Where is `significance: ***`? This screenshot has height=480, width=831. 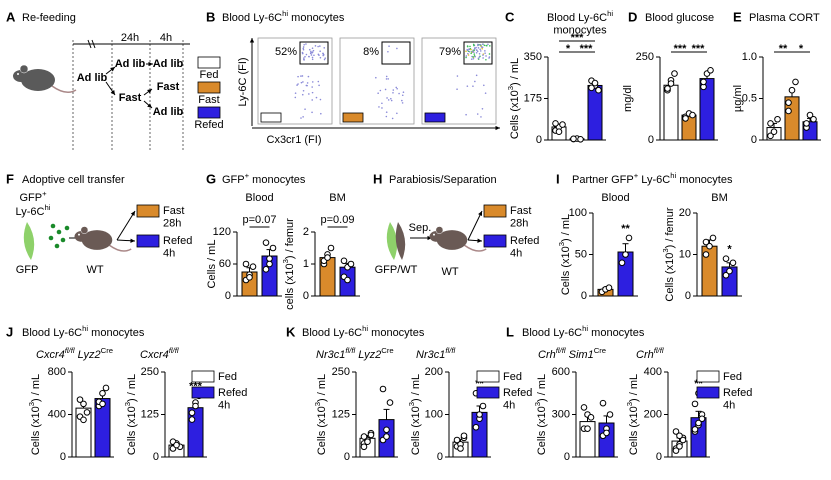 significance: *** is located at coordinates (681, 49).